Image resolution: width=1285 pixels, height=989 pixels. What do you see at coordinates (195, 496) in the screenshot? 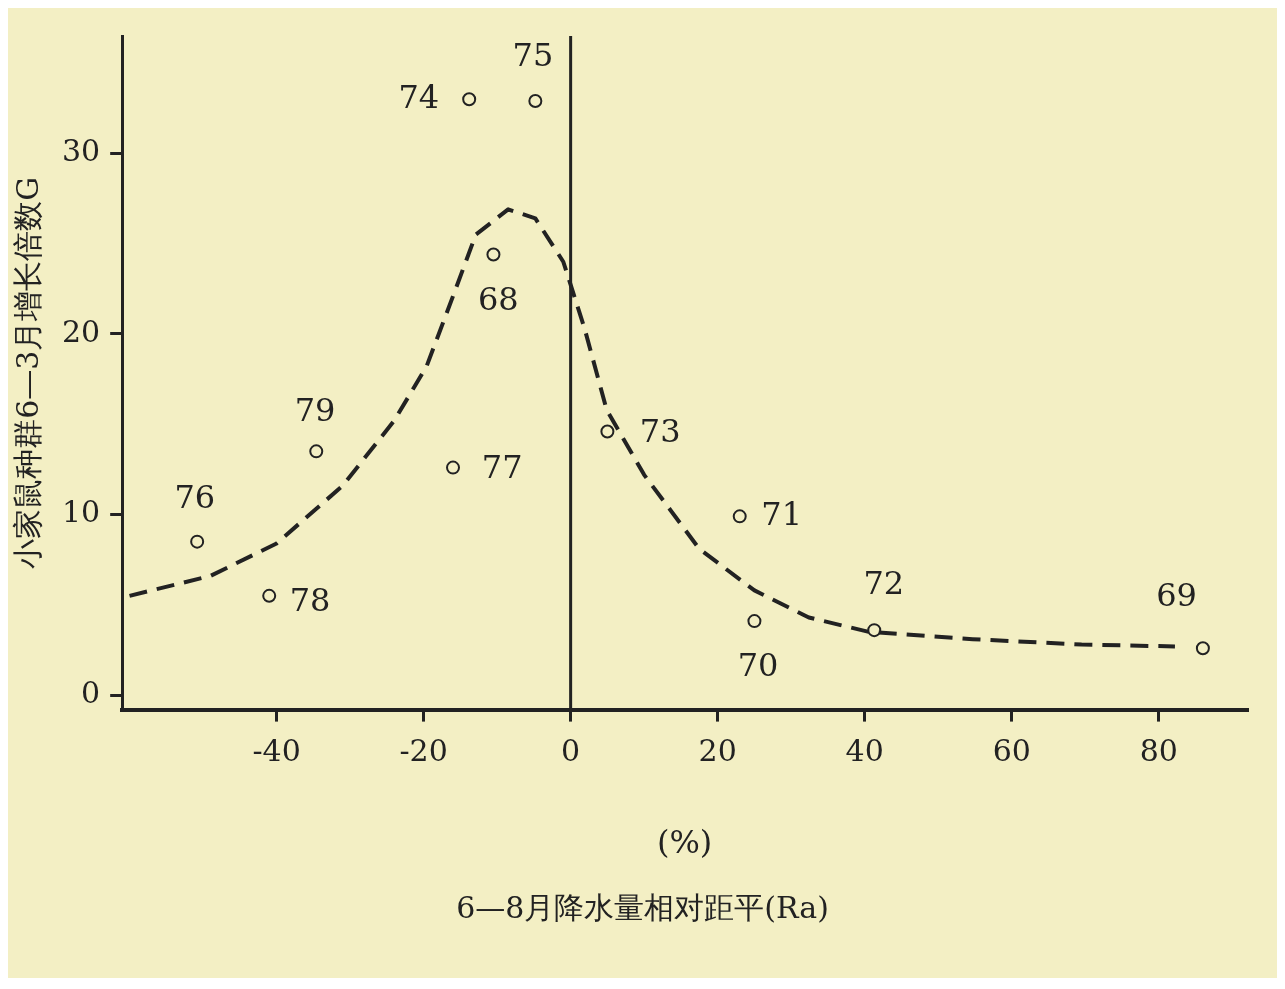
I see `annotation: 76` at bounding box center [195, 496].